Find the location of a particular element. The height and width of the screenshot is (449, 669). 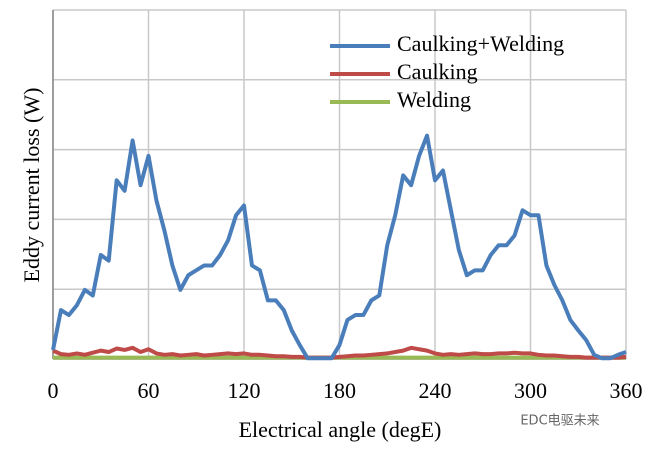

x-tick-label: 360 is located at coordinates (626, 390).